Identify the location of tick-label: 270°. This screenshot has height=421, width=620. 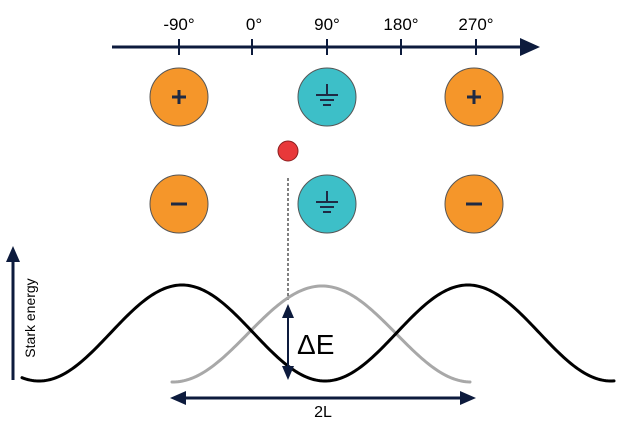
(475, 24).